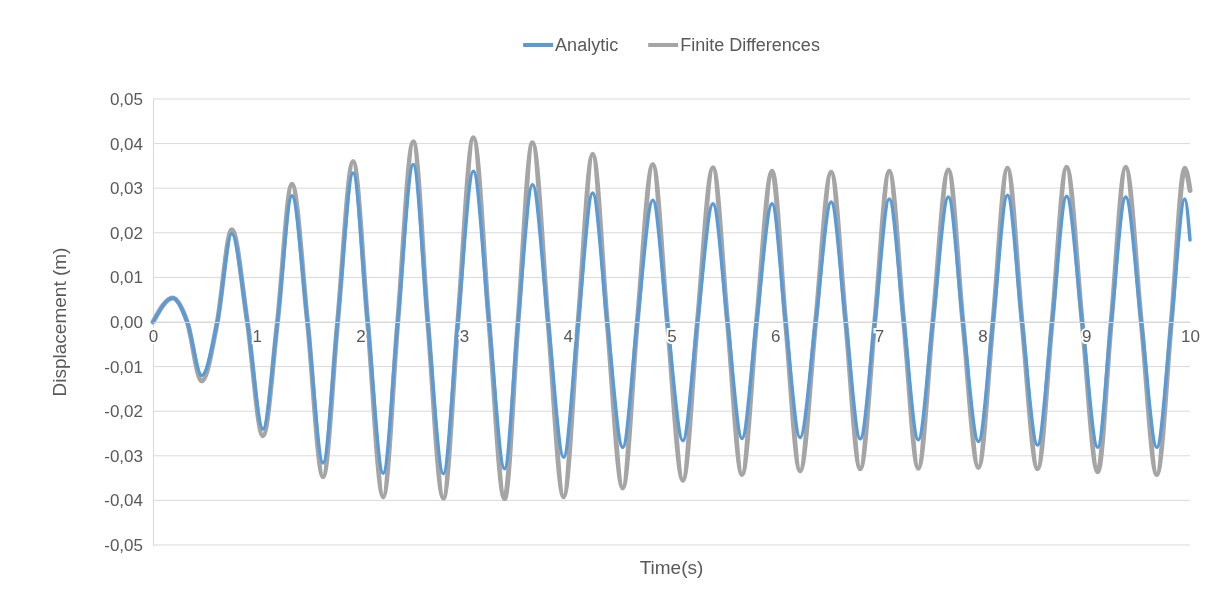 Image resolution: width=1232 pixels, height=611 pixels. Describe the element at coordinates (123, 367) in the screenshot. I see `y-tick-label: -0,01` at that location.